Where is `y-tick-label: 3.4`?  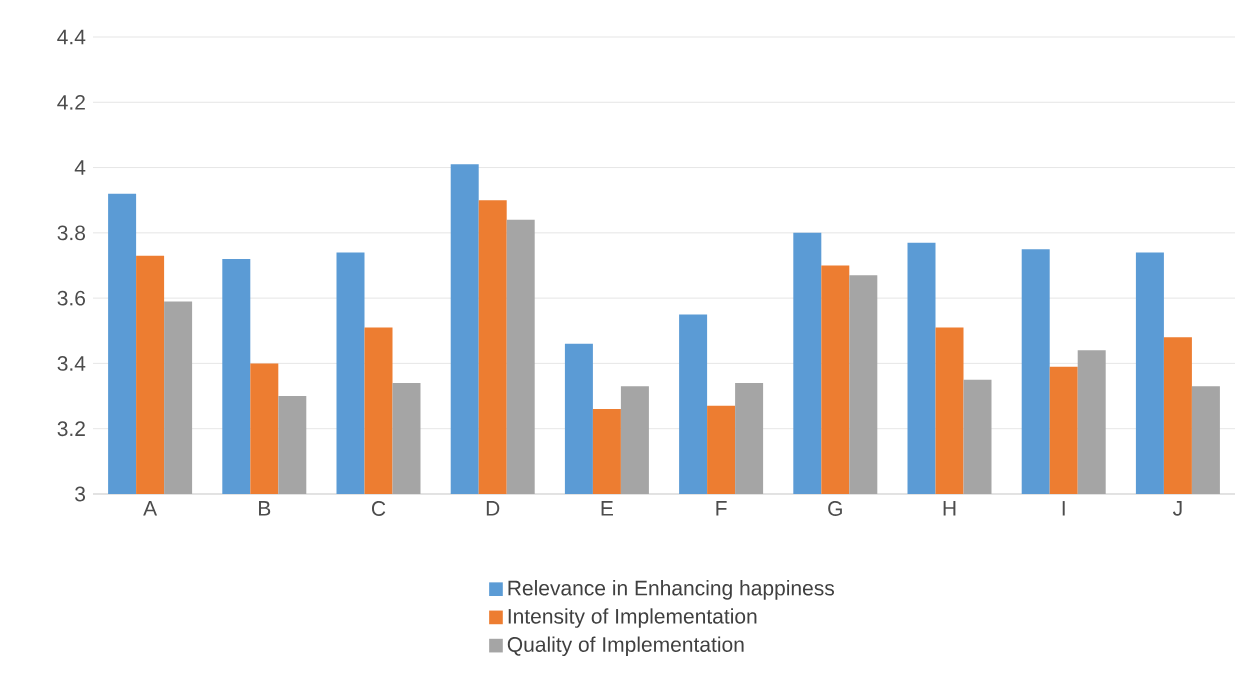 y-tick-label: 3.4 is located at coordinates (71, 363).